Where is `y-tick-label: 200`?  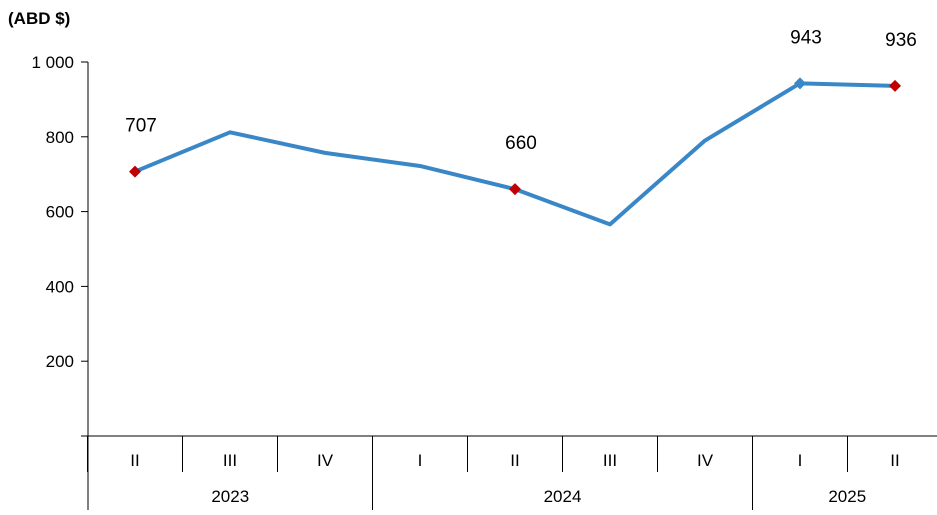 y-tick-label: 200 is located at coordinates (60, 361).